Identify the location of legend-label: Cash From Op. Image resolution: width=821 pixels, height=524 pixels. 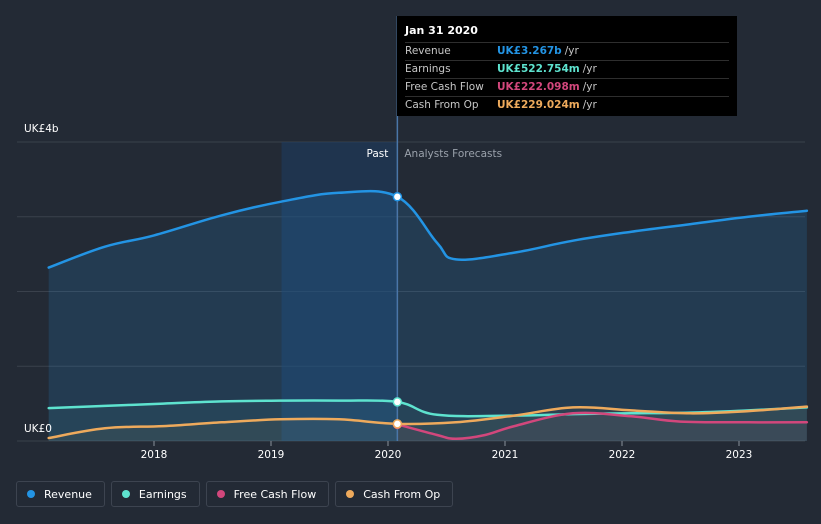
(402, 494).